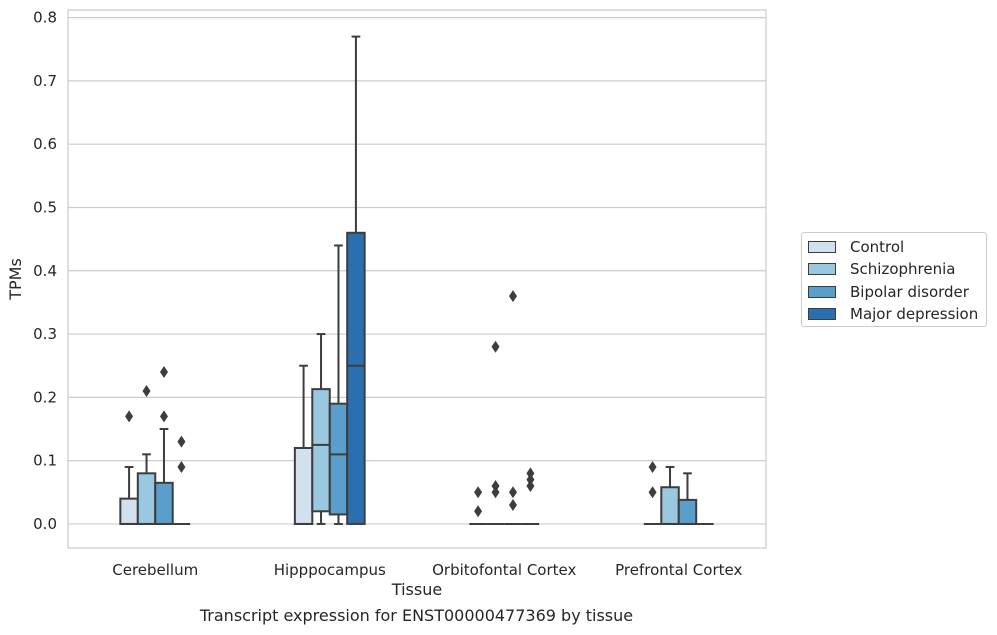 The image size is (997, 635). I want to click on legend-item-schizophrenia: Schizophrenia, so click(881, 269).